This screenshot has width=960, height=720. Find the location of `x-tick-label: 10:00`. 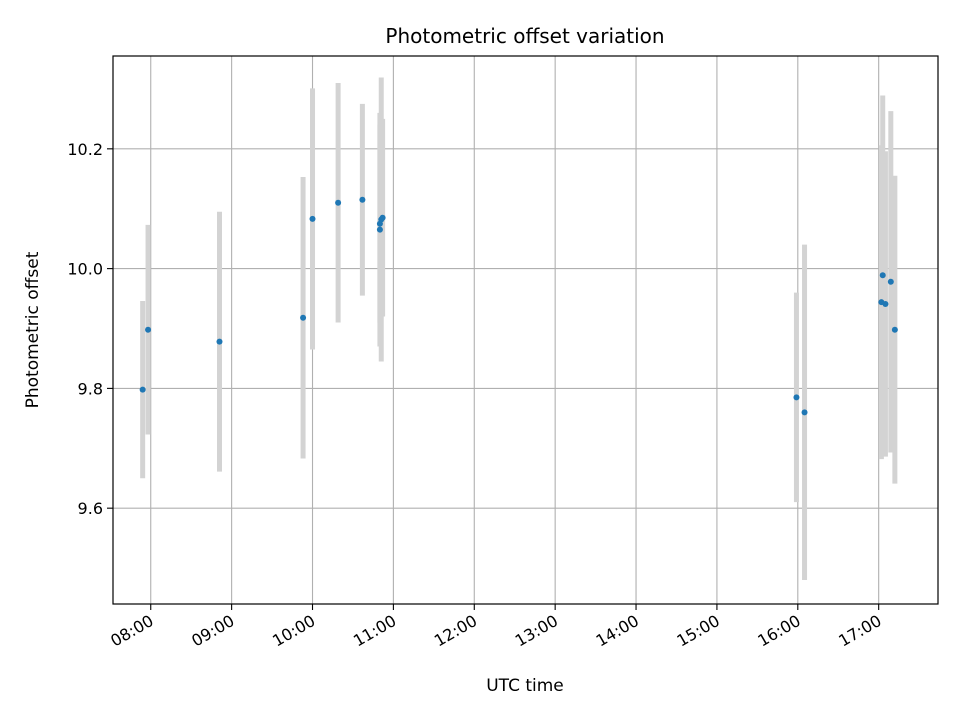

x-tick-label: 10:00 is located at coordinates (293, 631).